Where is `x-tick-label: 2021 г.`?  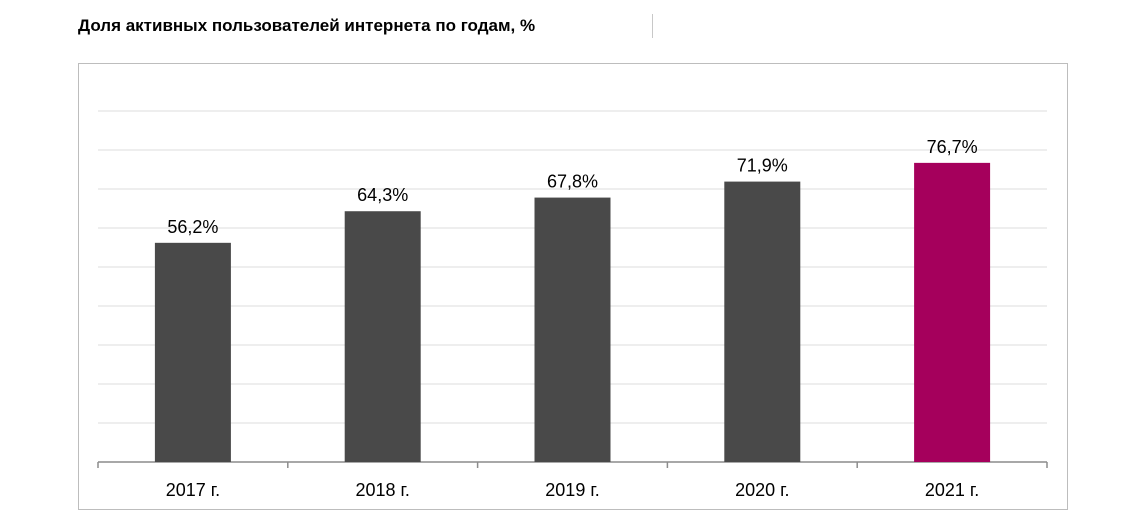
x-tick-label: 2021 г. is located at coordinates (952, 490).